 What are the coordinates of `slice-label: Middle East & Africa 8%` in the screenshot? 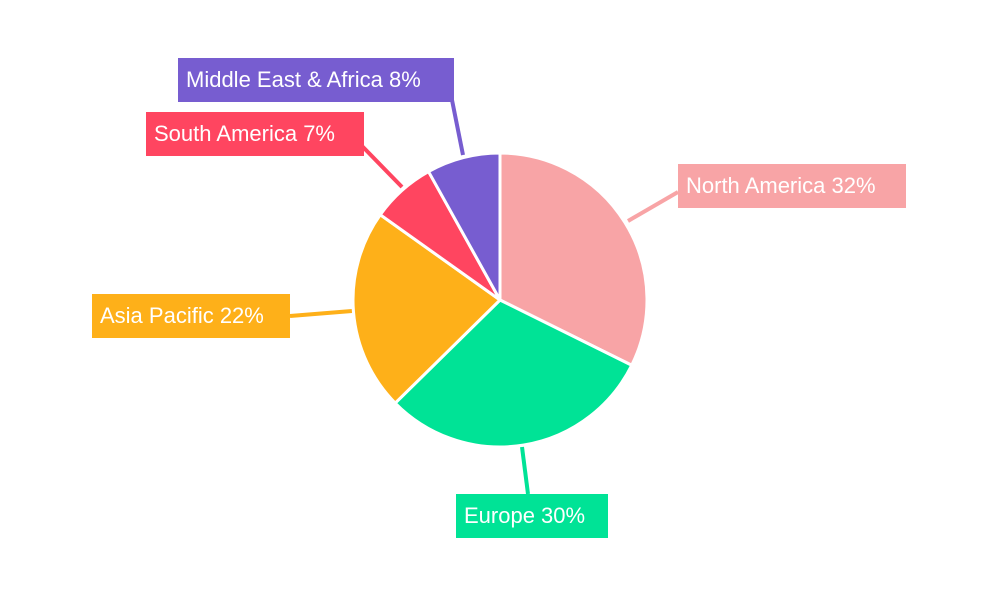 It's located at (316, 80).